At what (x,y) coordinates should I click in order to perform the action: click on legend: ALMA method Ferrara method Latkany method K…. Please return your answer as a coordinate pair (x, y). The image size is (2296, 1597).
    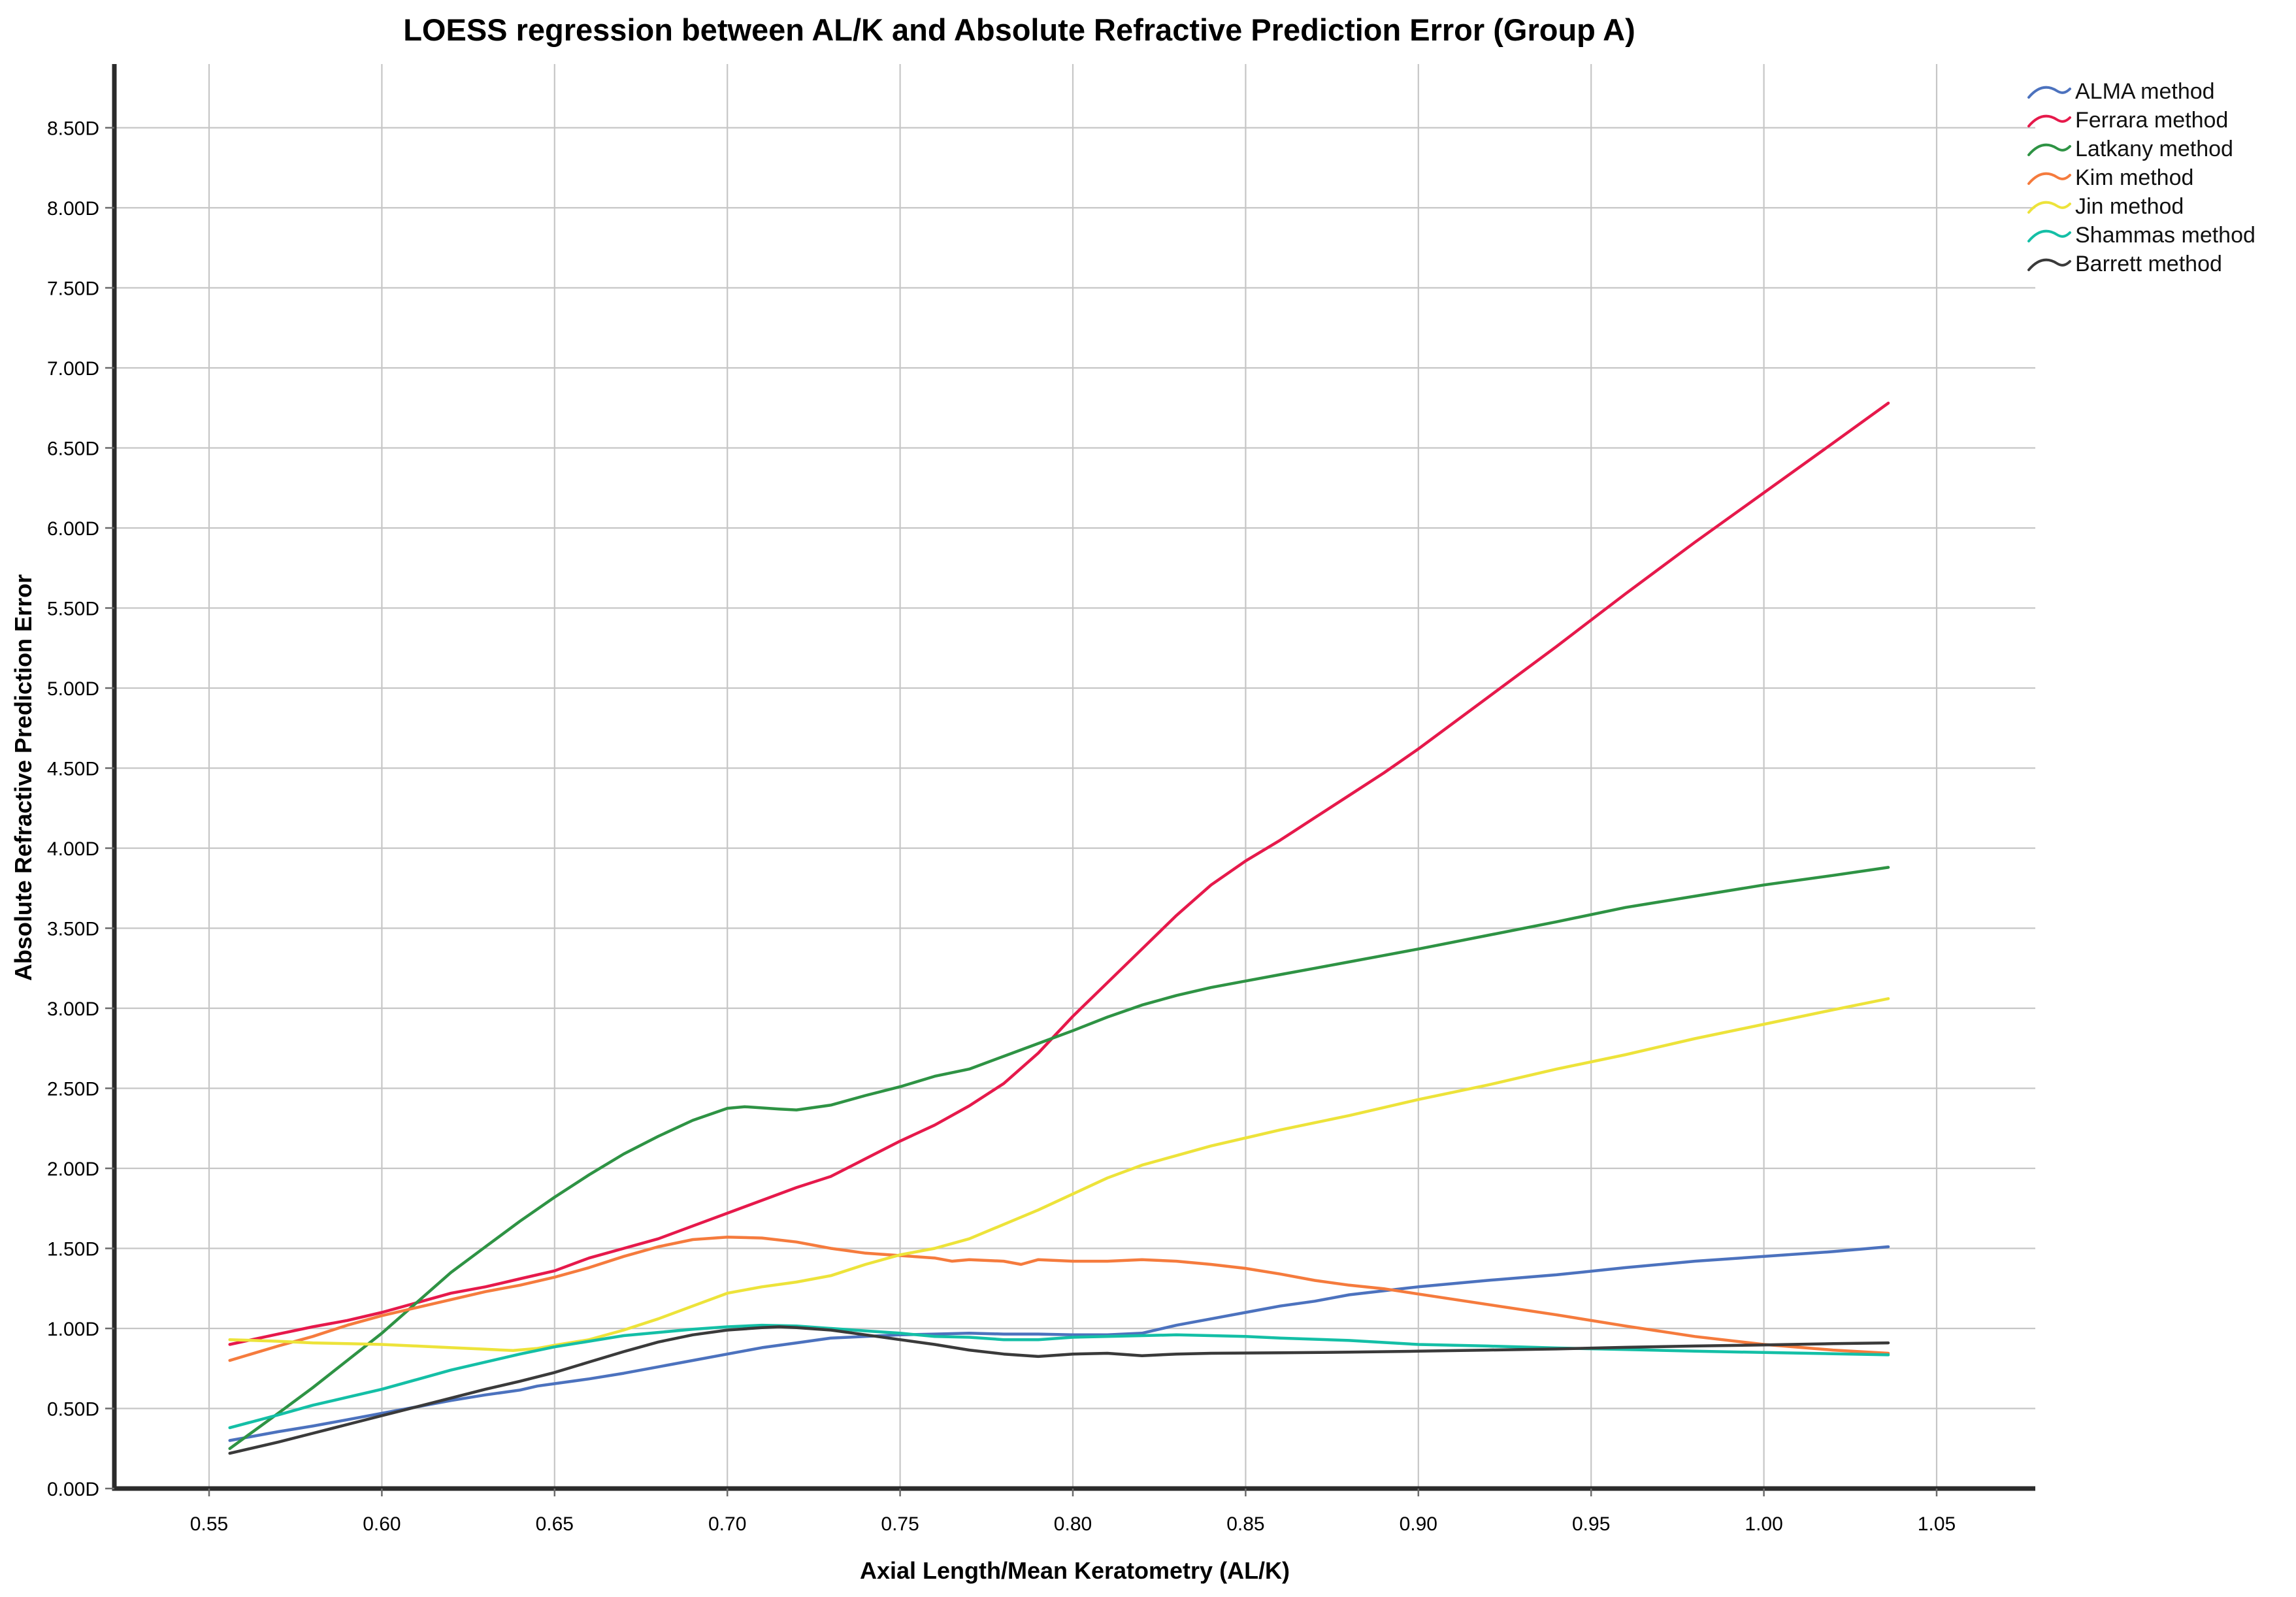
    Looking at the image, I should click on (2141, 178).